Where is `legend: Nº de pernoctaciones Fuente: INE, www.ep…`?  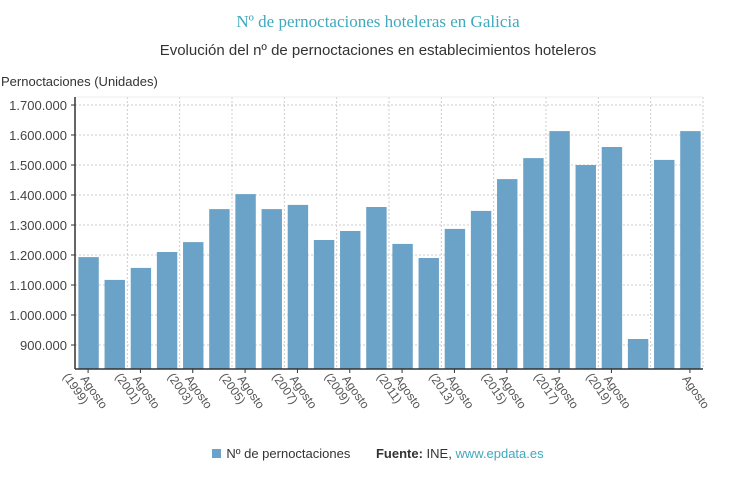 legend: Nº de pernoctaciones Fuente: INE, www.ep… is located at coordinates (378, 453).